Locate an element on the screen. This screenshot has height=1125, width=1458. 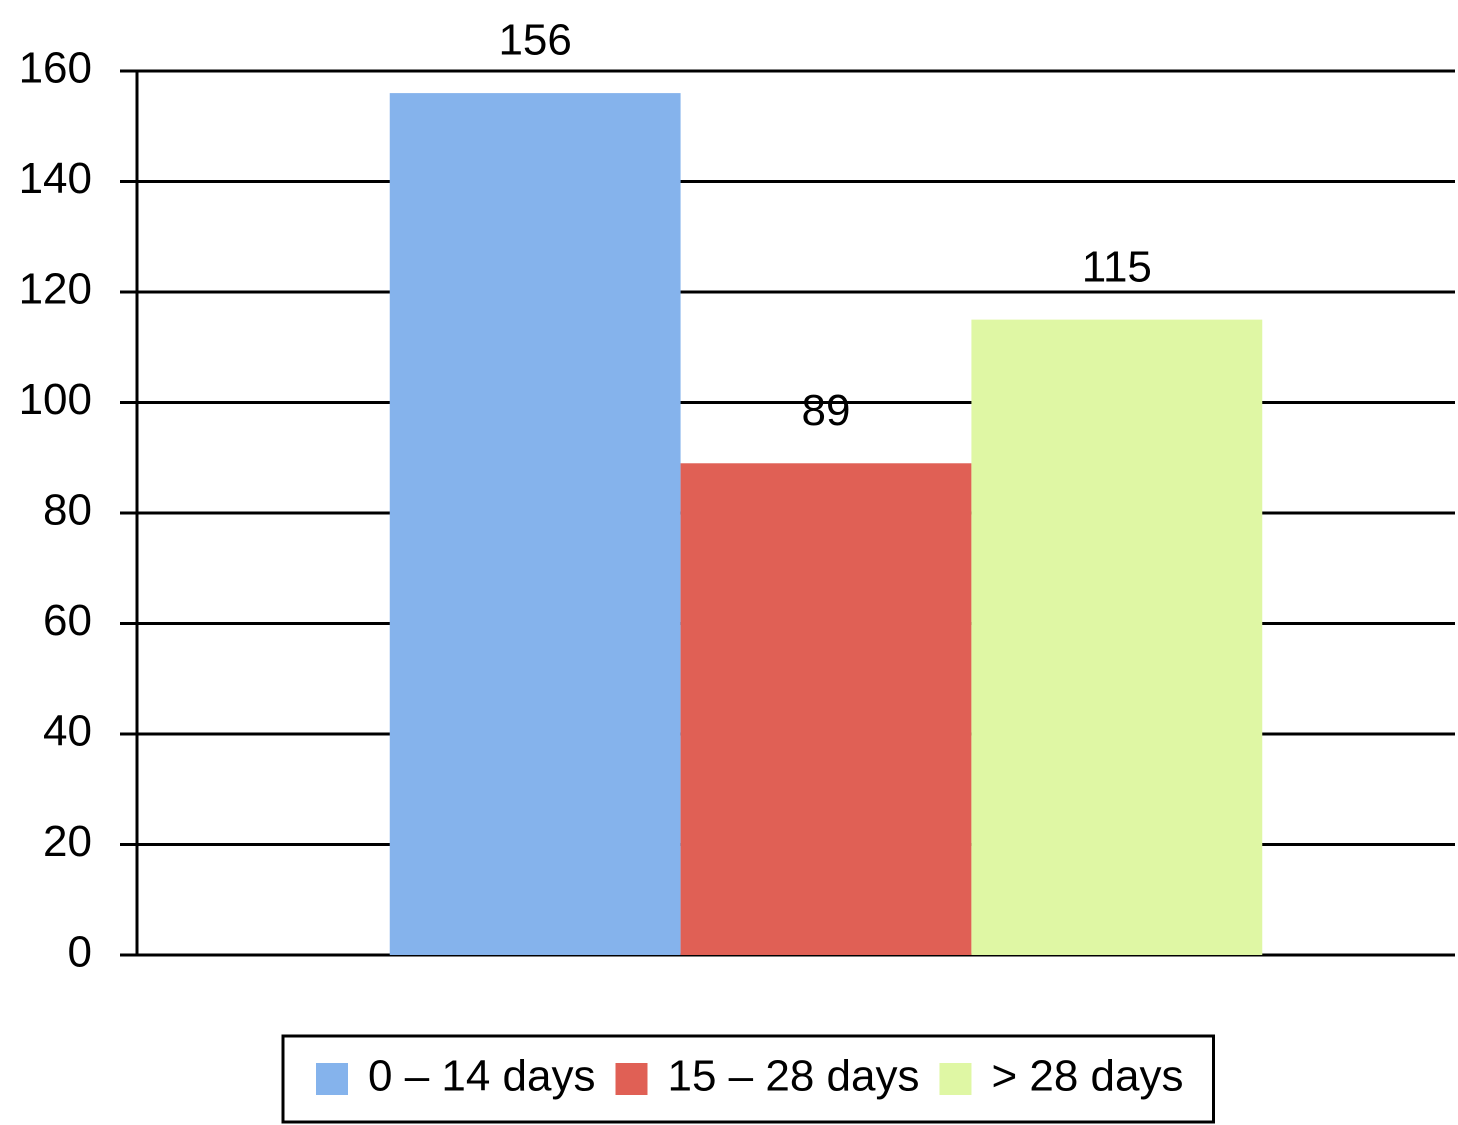
legend-label: > 28 days is located at coordinates (1087, 1076).